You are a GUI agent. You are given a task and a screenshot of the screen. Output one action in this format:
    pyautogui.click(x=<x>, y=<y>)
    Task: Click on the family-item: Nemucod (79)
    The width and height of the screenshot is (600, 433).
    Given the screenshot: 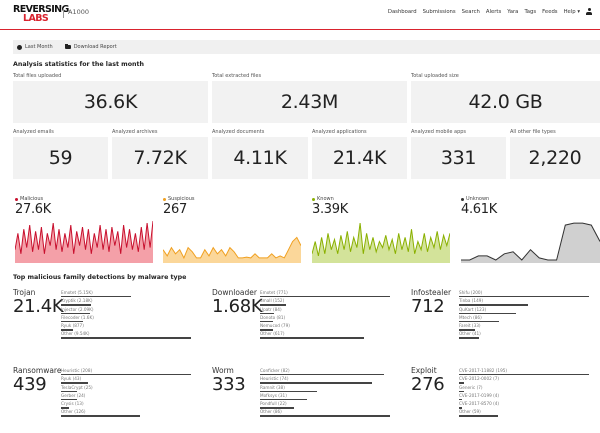 What is the action you would take?
    pyautogui.click(x=330, y=327)
    